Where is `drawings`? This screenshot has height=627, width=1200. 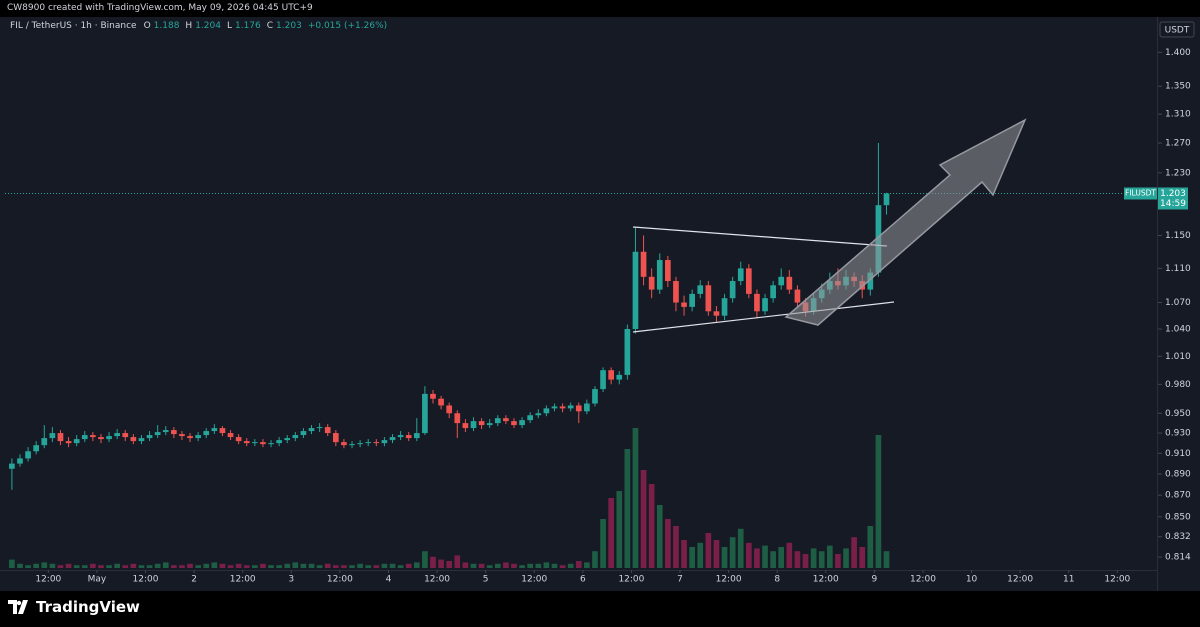 drawings is located at coordinates (829, 225).